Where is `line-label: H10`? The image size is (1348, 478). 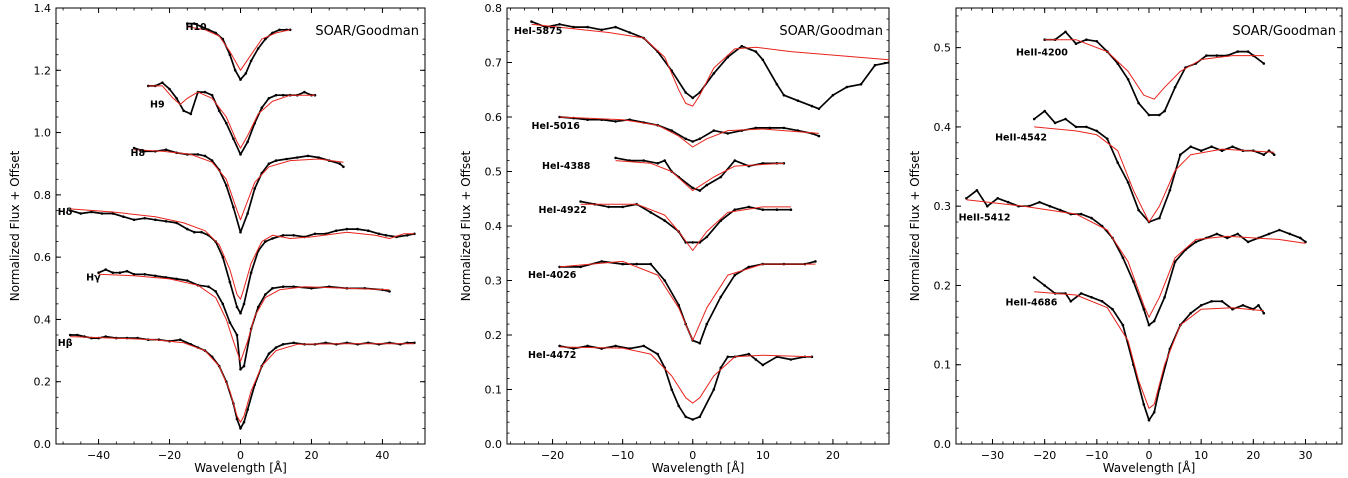
line-label: H10 is located at coordinates (197, 27).